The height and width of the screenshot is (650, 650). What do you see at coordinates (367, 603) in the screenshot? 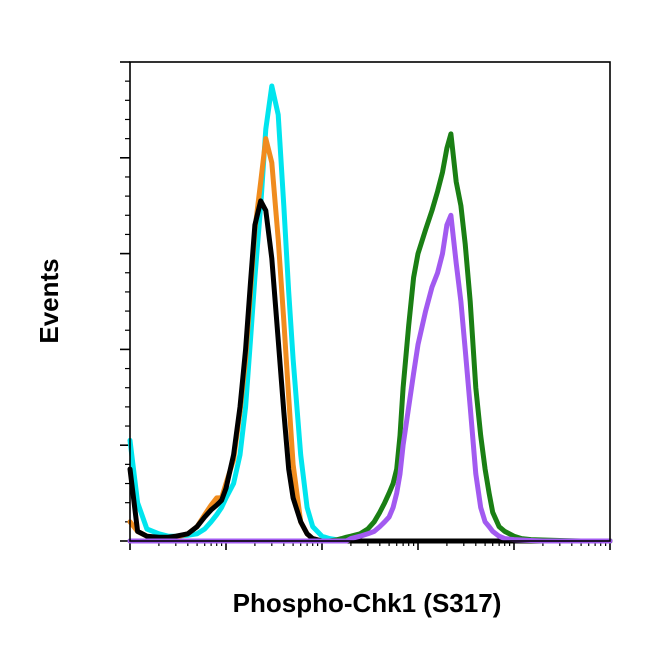
I see `x-axis-label: Phospho-Chk1 (S317)` at bounding box center [367, 603].